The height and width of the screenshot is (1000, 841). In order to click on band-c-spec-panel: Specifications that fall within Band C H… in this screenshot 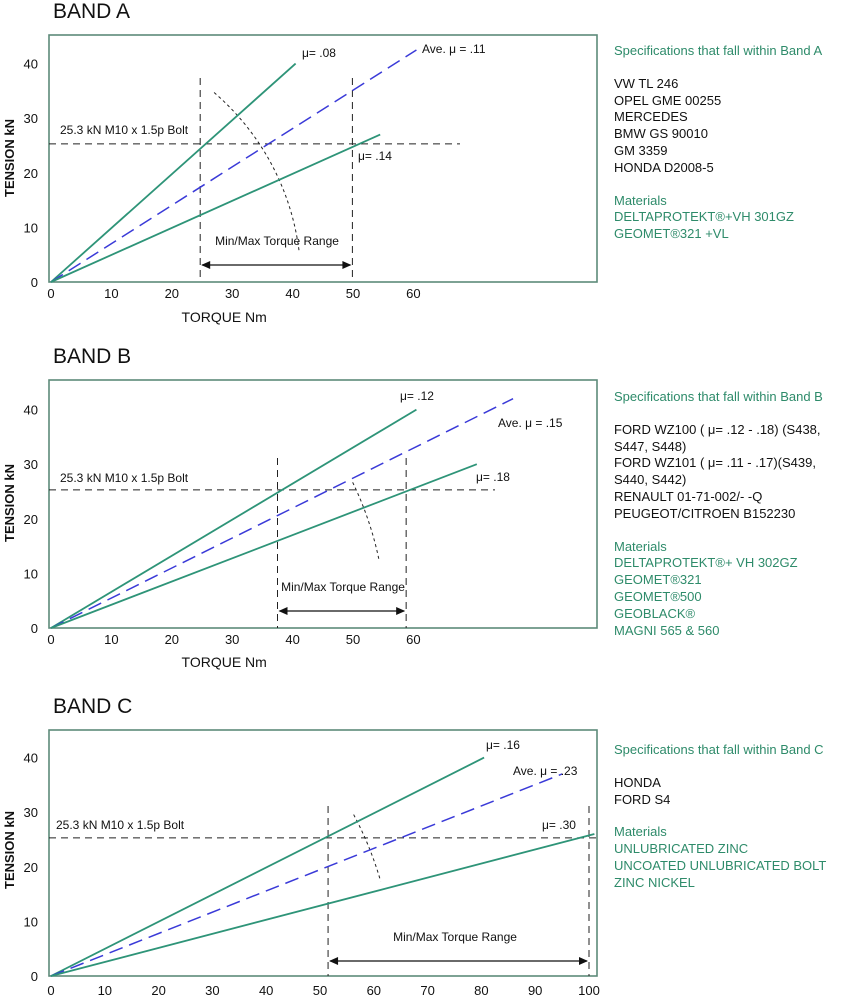, I will do `click(726, 817)`.